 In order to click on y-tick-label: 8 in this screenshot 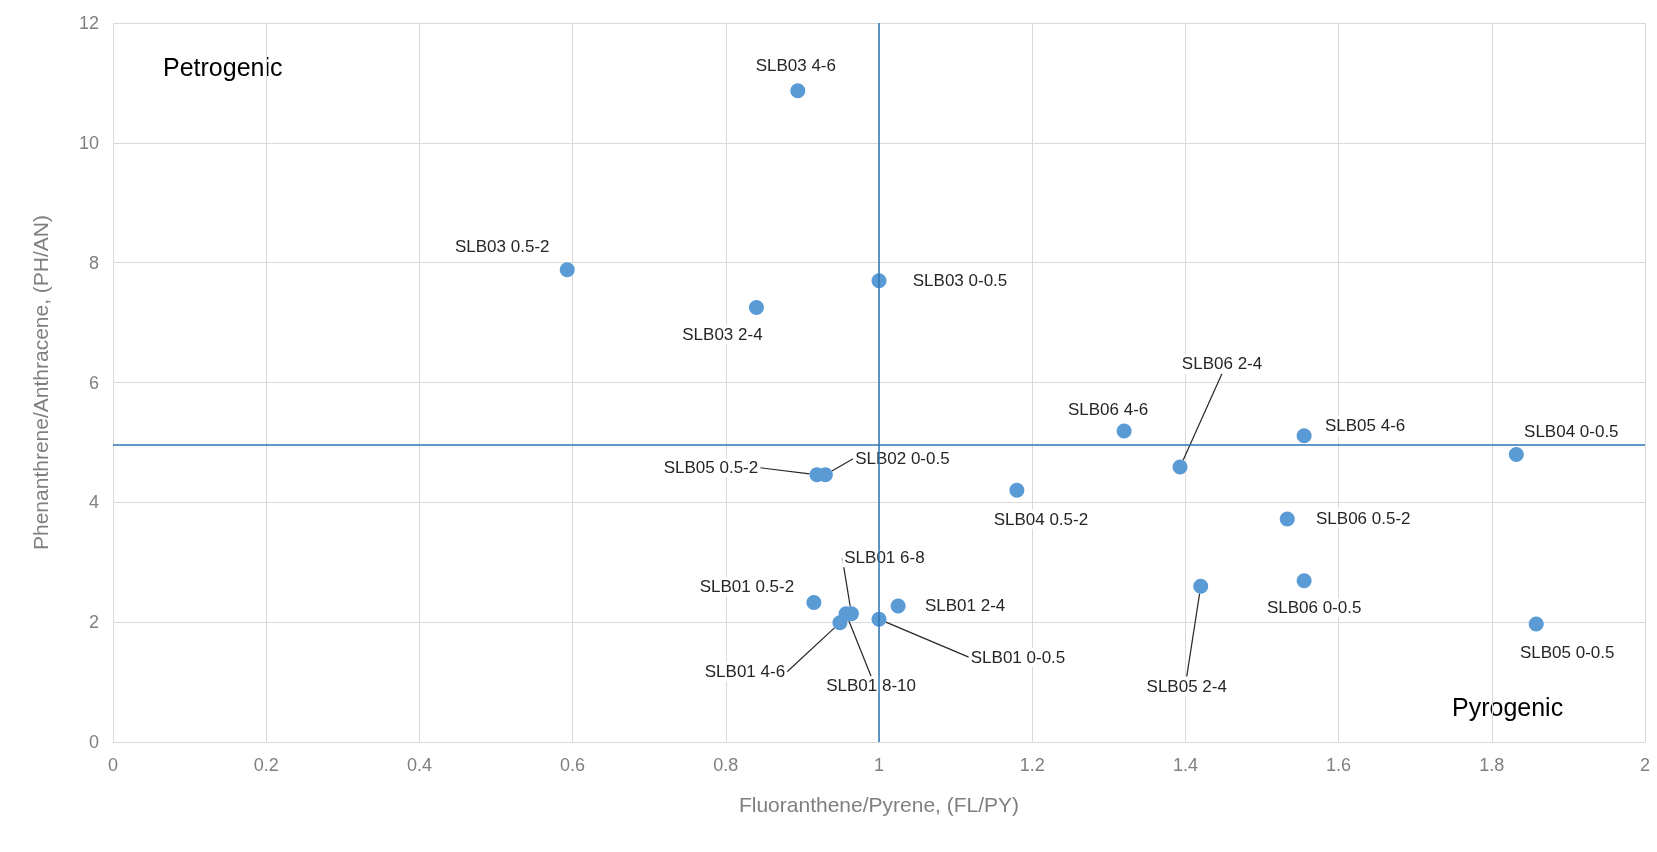, I will do `click(93, 262)`.